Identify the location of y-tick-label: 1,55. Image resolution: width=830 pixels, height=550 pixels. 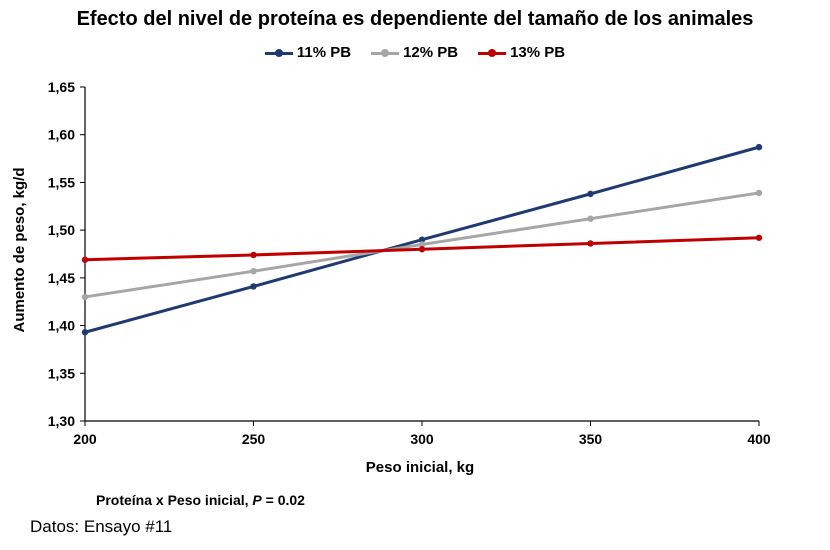
(61, 182).